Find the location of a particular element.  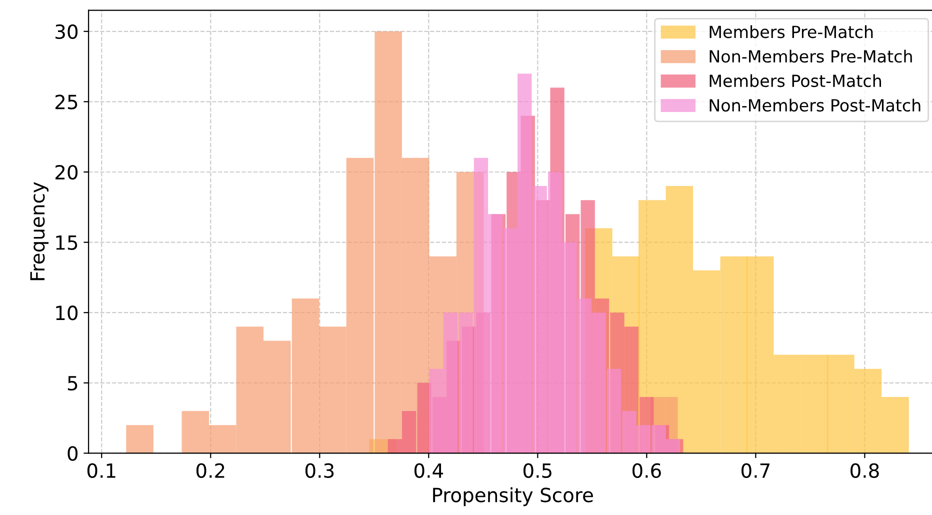

y-tick-label: 20 is located at coordinates (67, 172).